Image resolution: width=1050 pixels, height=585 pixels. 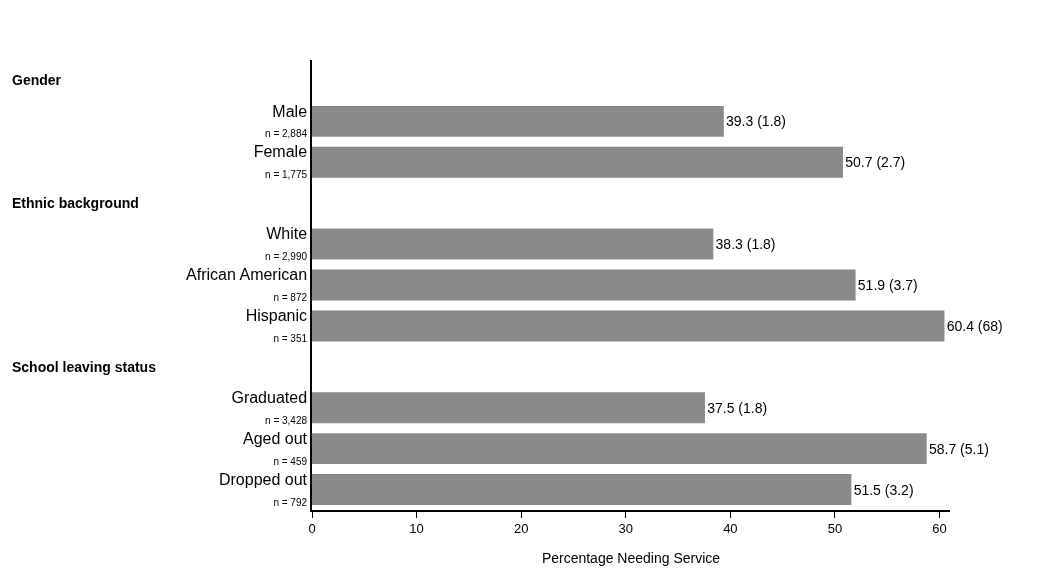 I want to click on x-tick-label: 30, so click(x=625, y=529).